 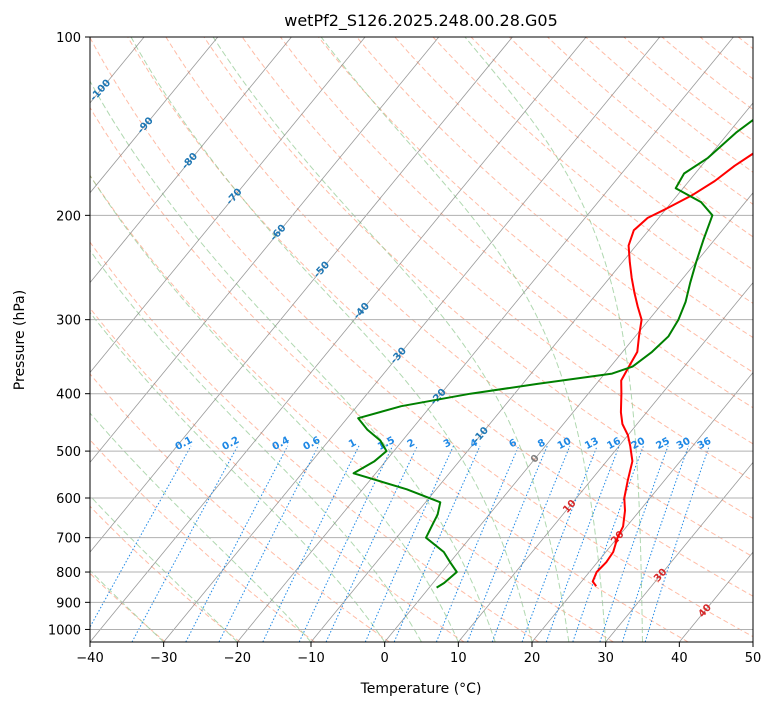 What do you see at coordinates (474, 443) in the screenshot?
I see `mixing-ratio-label: 4` at bounding box center [474, 443].